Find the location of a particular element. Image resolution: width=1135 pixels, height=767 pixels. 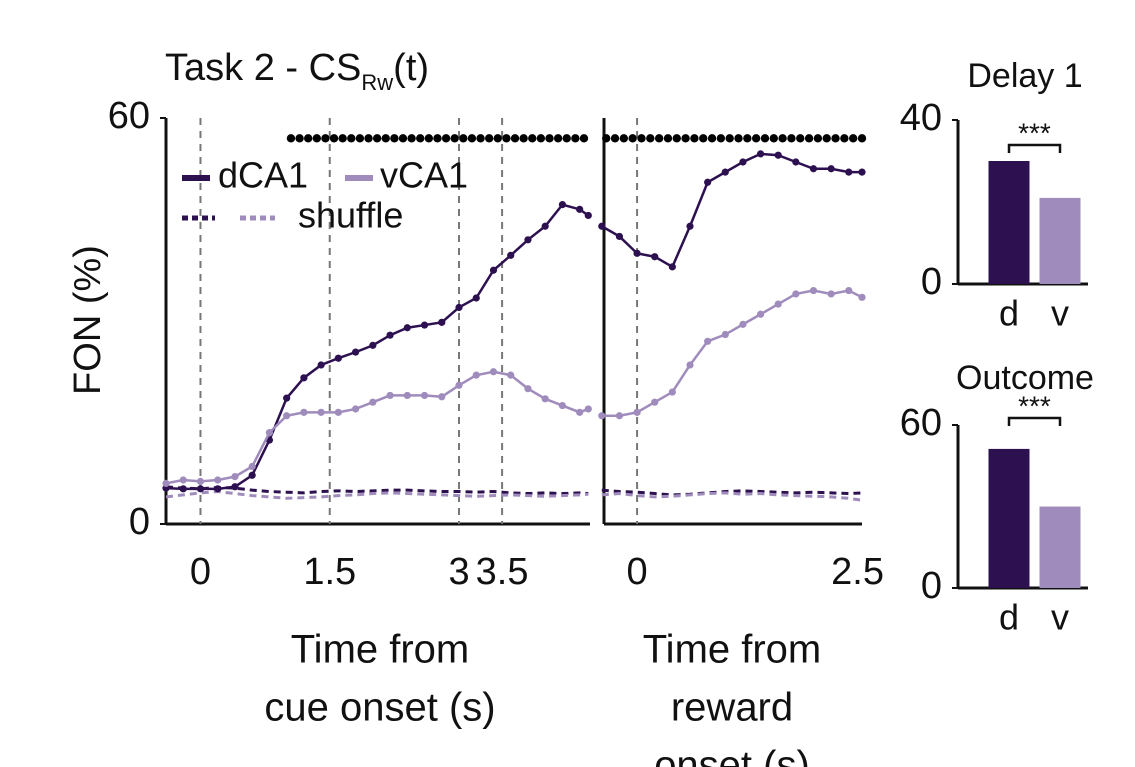

y-tick-label: 0 is located at coordinates (931, 282).